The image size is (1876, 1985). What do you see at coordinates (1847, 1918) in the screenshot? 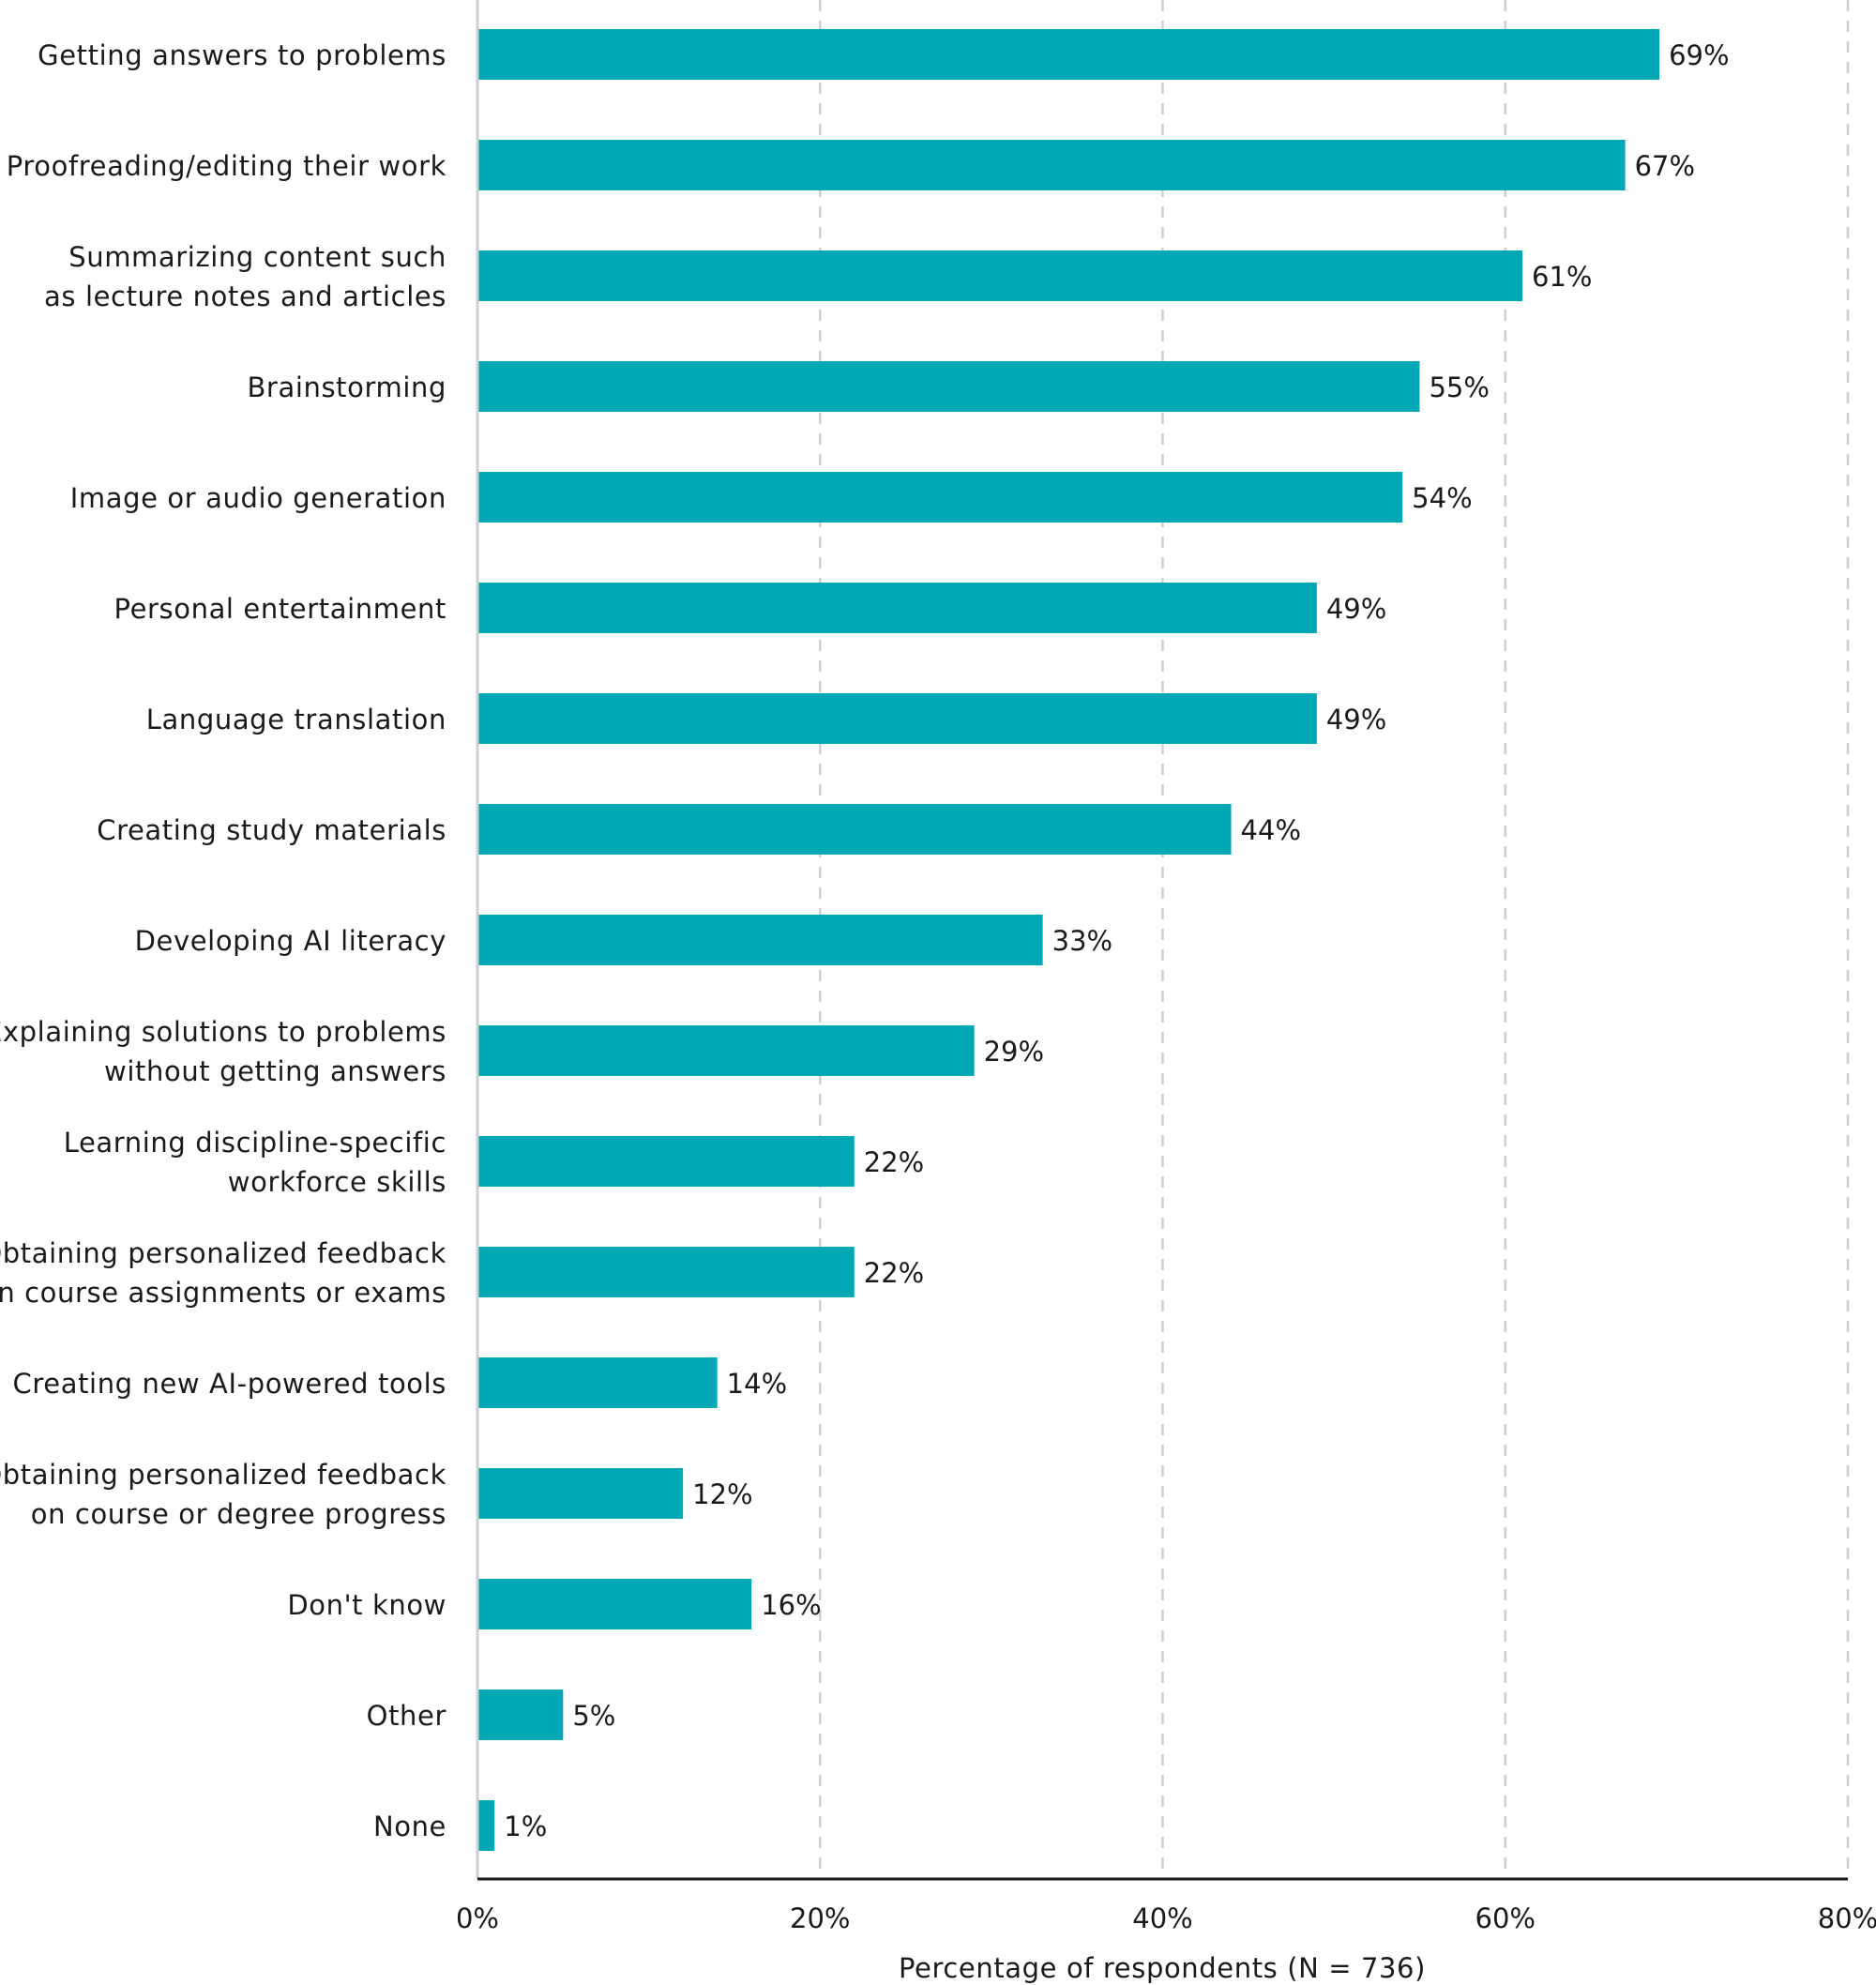
I see `x-tick-label: 80%` at bounding box center [1847, 1918].